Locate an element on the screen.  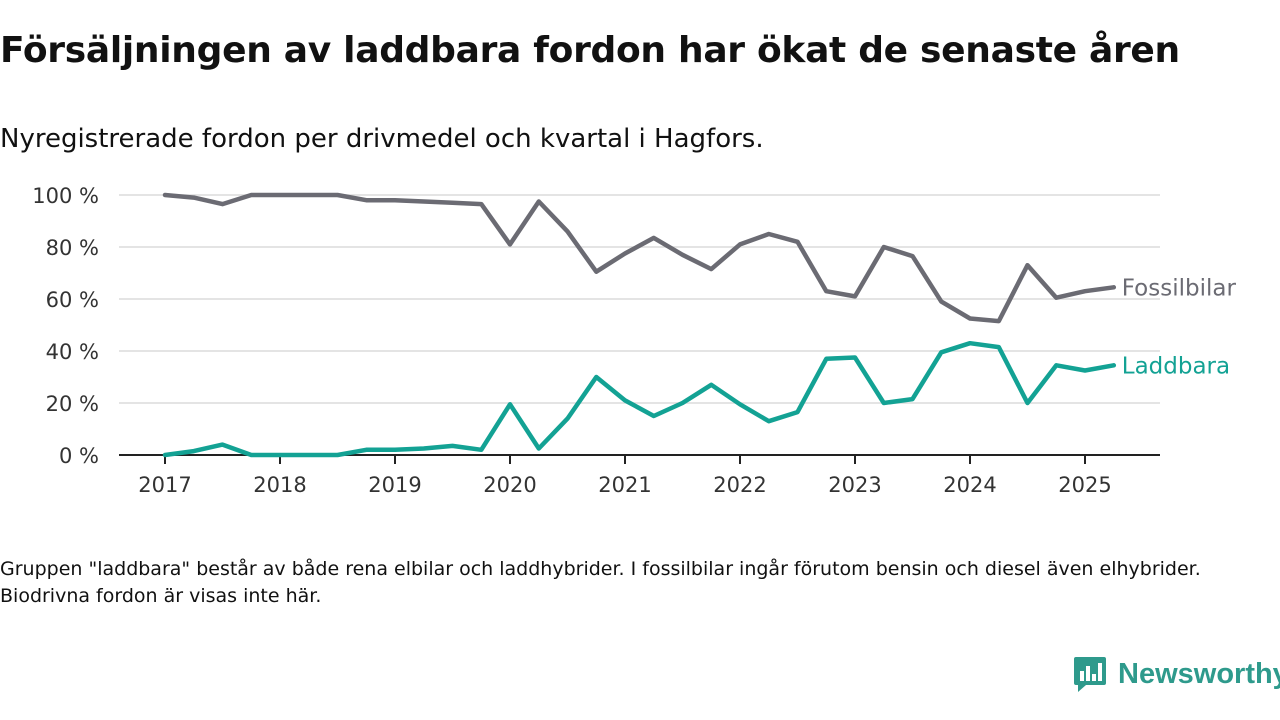
logo-text: Newsworthy is located at coordinates (1199, 673).